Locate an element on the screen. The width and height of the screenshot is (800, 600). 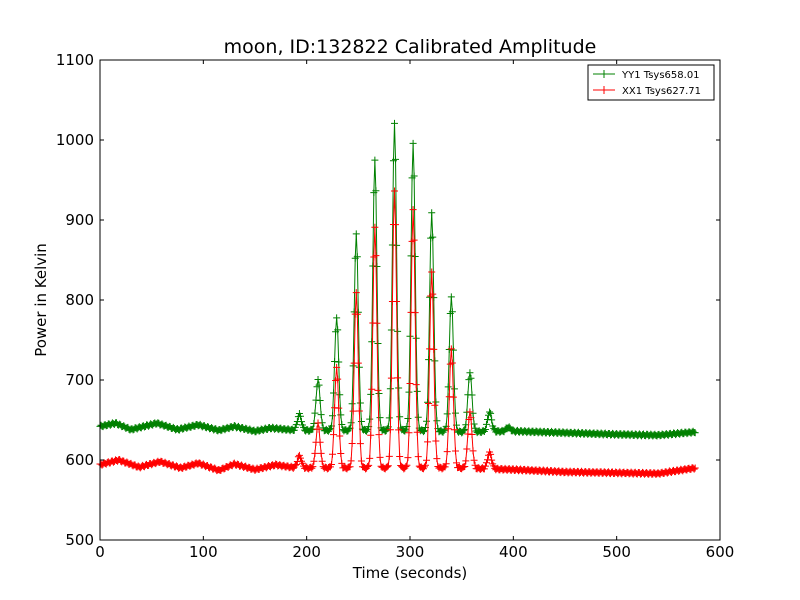
legend-marker-xx1 is located at coordinates (604, 90).